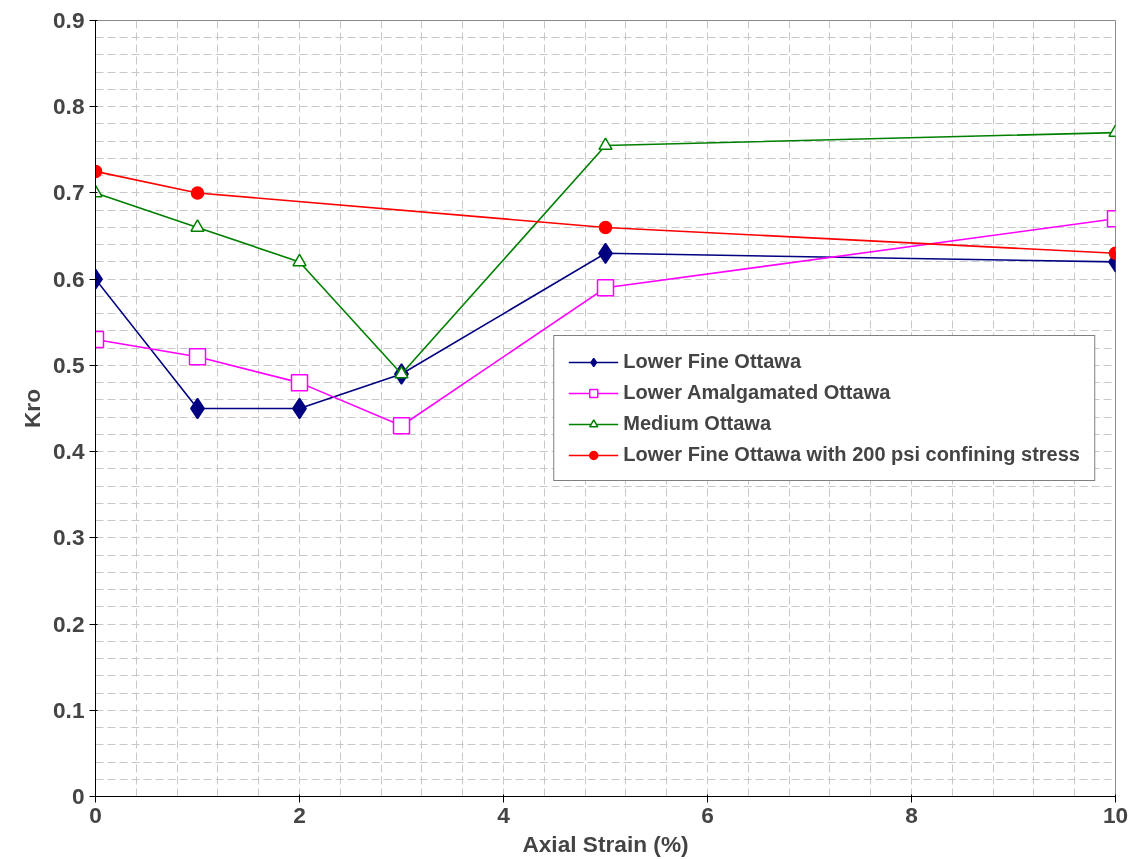 The image size is (1137, 859). Describe the element at coordinates (69, 278) in the screenshot. I see `y-tick-label: 0.6` at that location.